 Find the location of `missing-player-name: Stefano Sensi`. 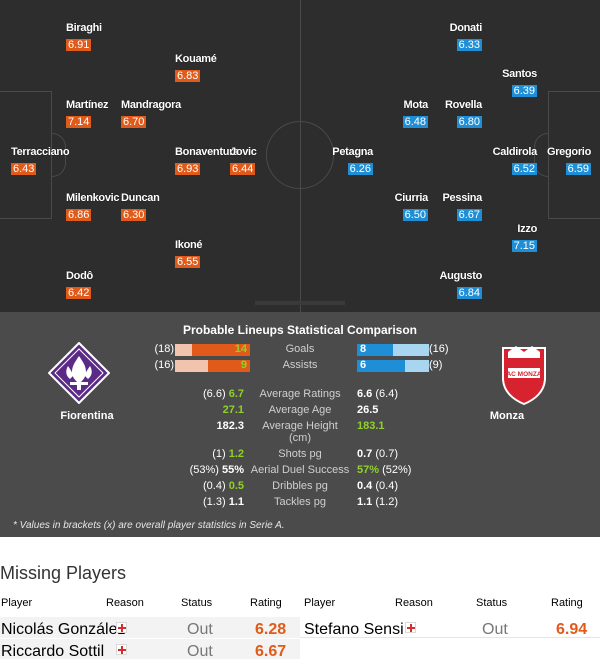

missing-player-name: Stefano Sensi is located at coordinates (354, 629).